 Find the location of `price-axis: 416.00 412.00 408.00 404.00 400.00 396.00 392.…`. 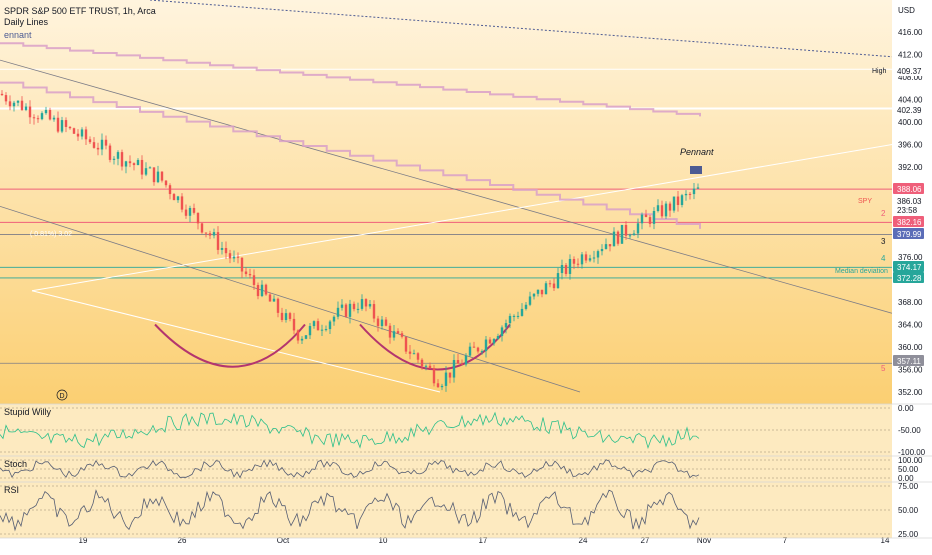

price-axis: 416.00 412.00 408.00 404.00 400.00 396.00 392.… is located at coordinates (909, 283).